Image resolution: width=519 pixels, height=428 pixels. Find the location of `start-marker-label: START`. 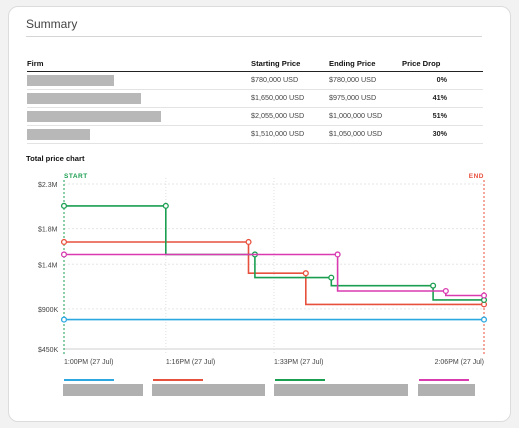

start-marker-label: START is located at coordinates (76, 176).